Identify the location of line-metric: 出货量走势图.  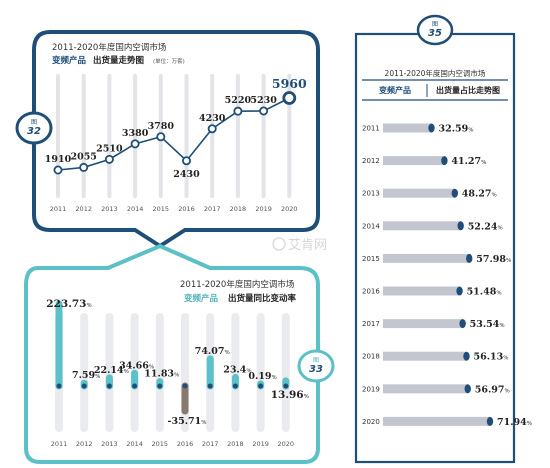
(118, 60).